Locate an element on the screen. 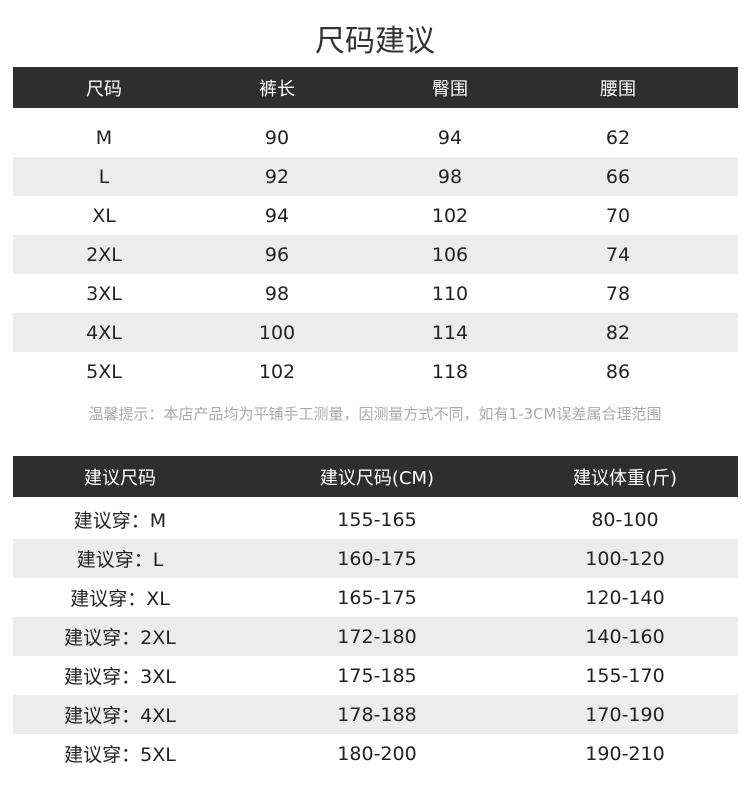  table-row: 建议穿：L 160-175 100-120 is located at coordinates (375, 558).